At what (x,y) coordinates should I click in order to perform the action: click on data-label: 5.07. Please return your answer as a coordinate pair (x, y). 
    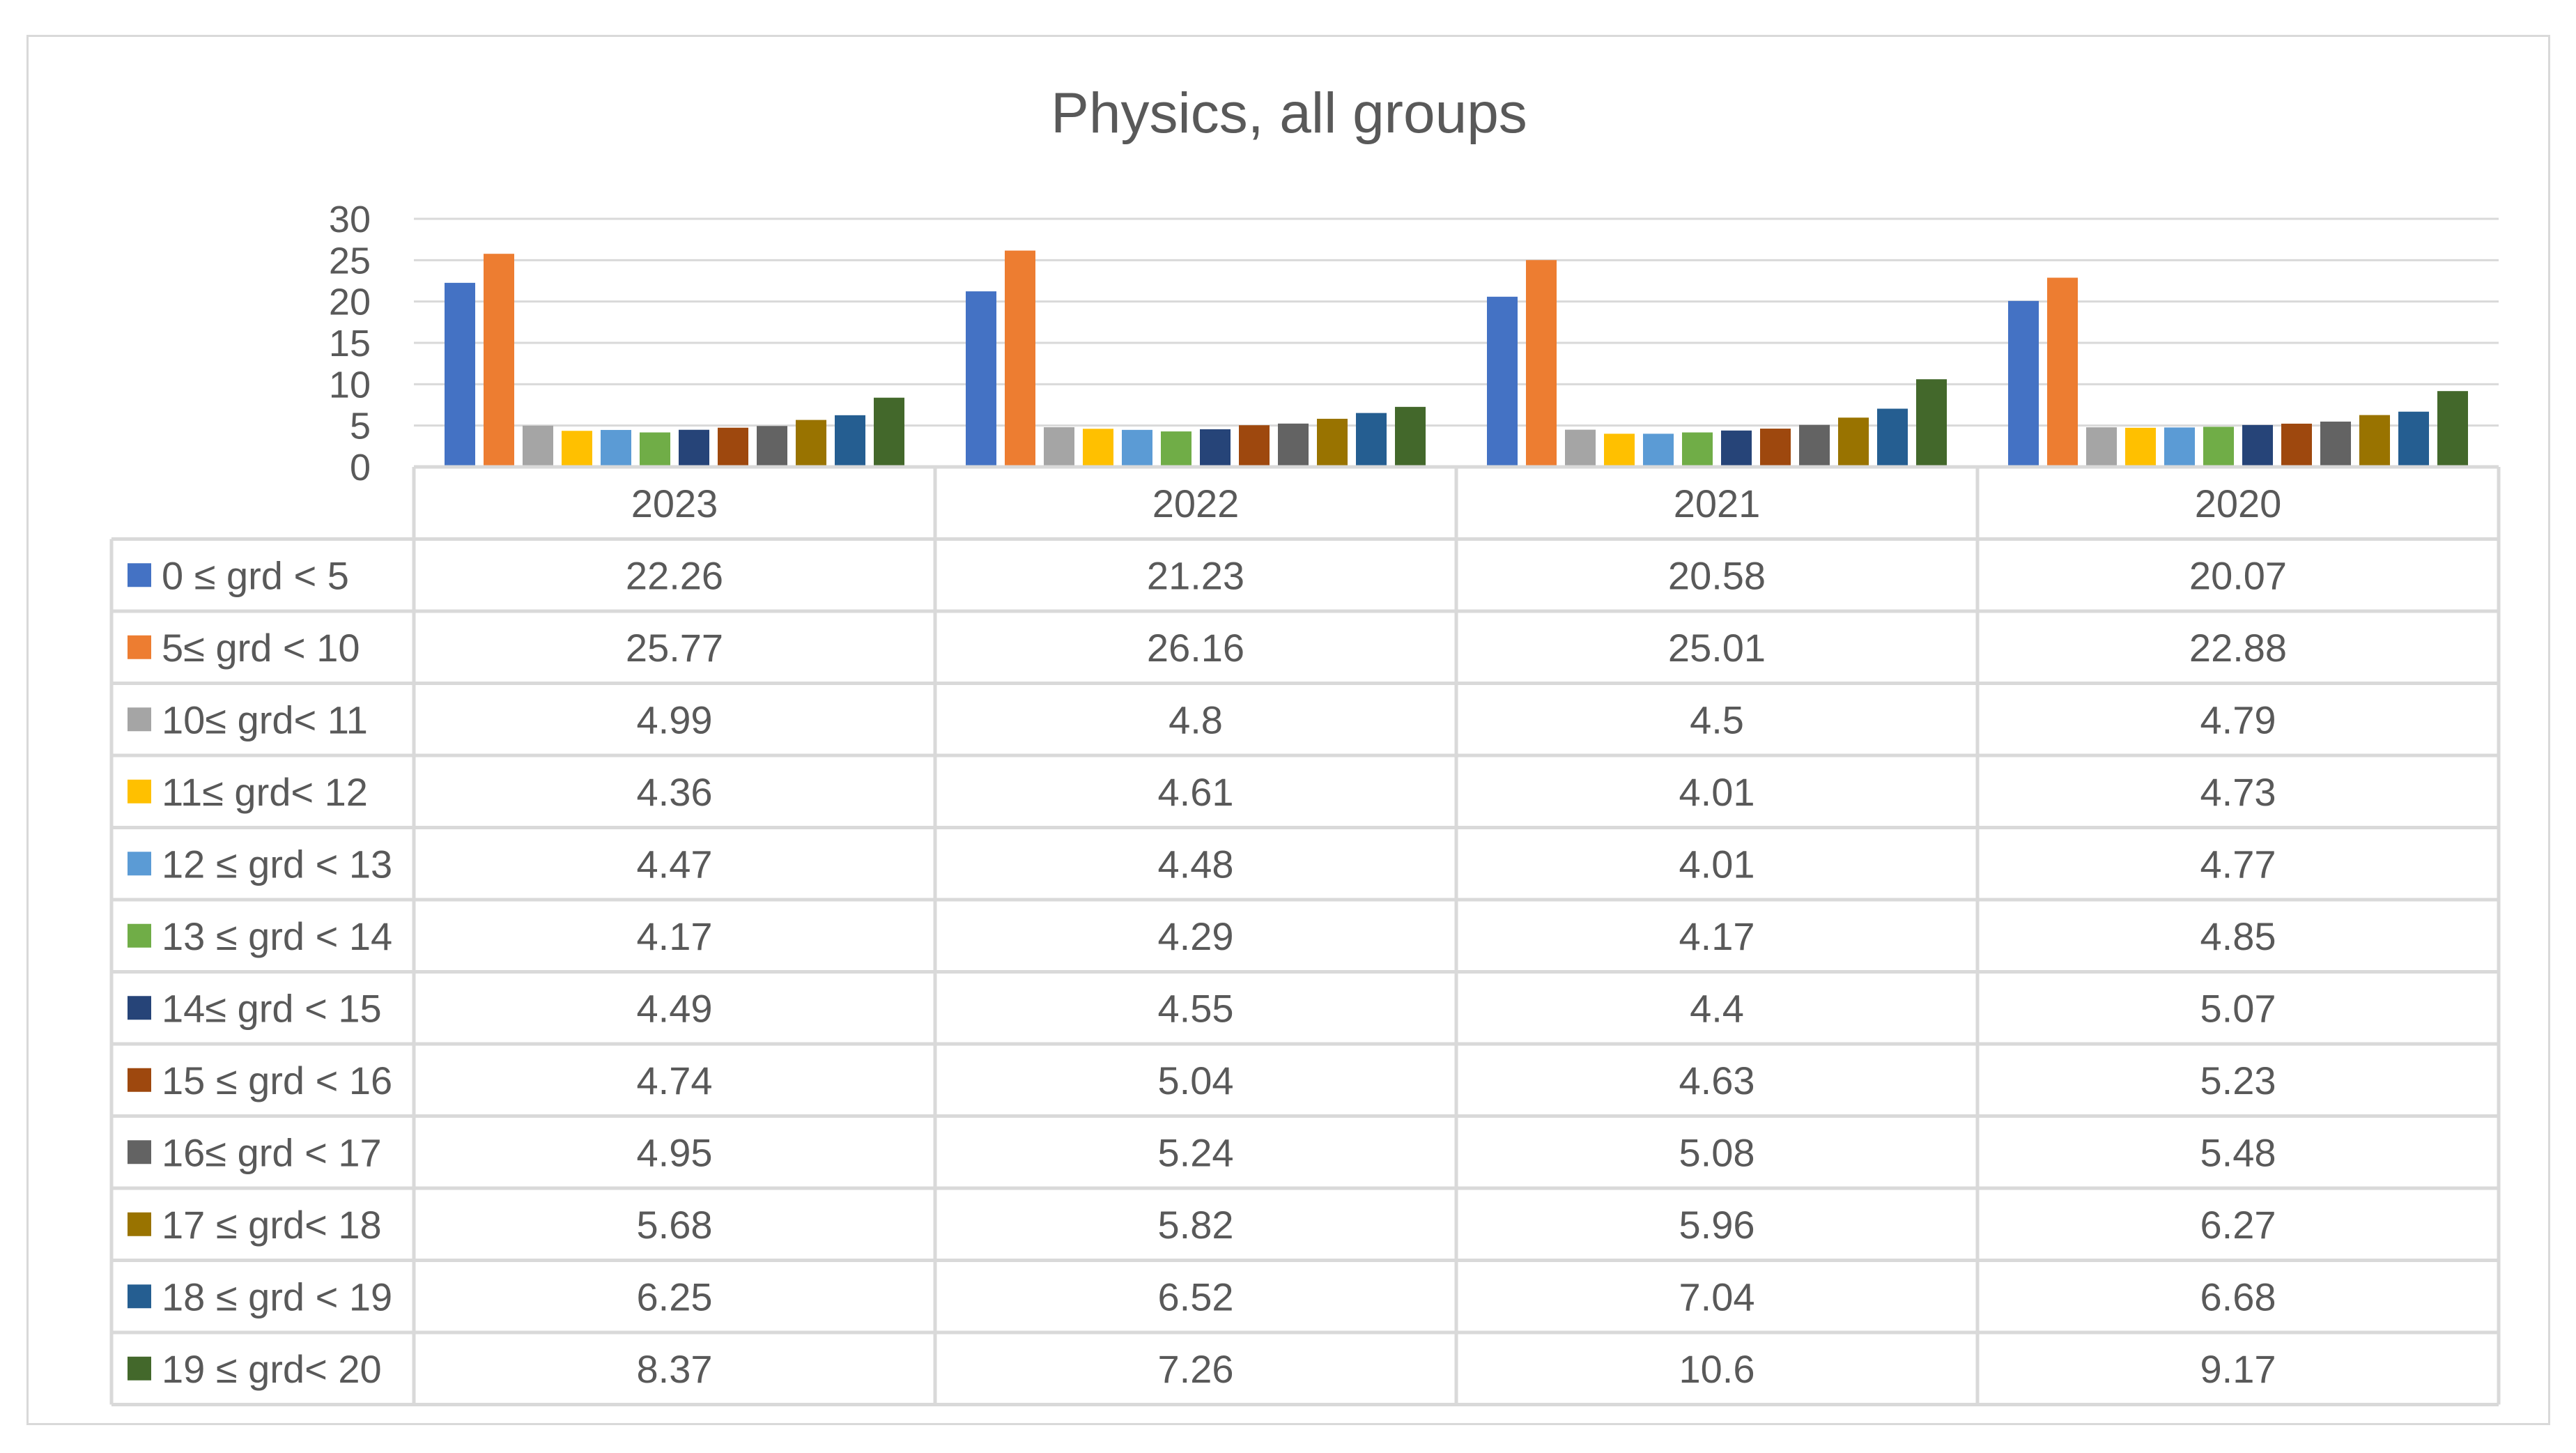
    Looking at the image, I should click on (2238, 1008).